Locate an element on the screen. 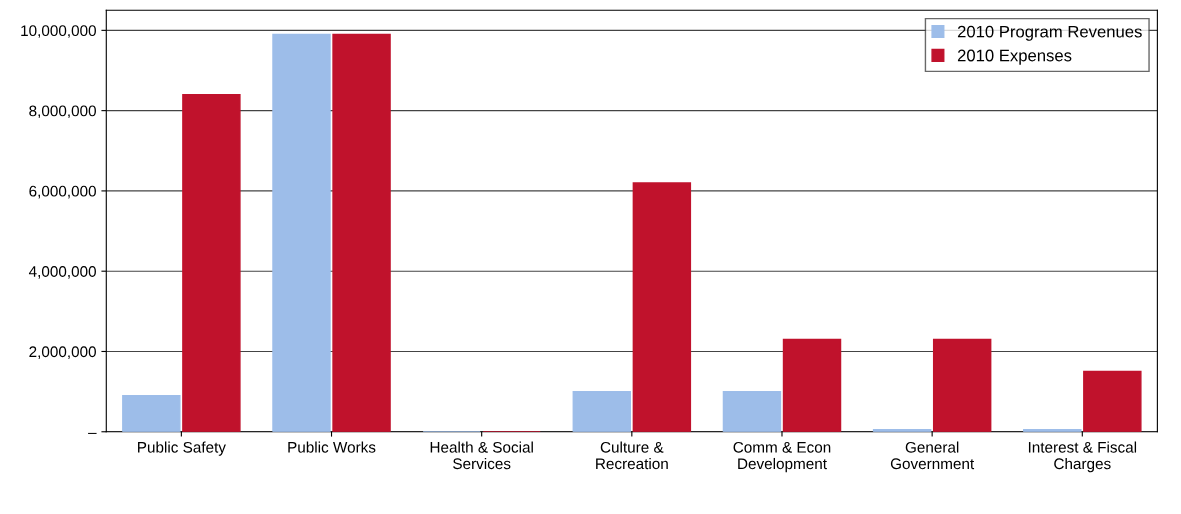 Image resolution: width=1181 pixels, height=514 pixels. y-tick-label: 2,000,000 is located at coordinates (62, 352).